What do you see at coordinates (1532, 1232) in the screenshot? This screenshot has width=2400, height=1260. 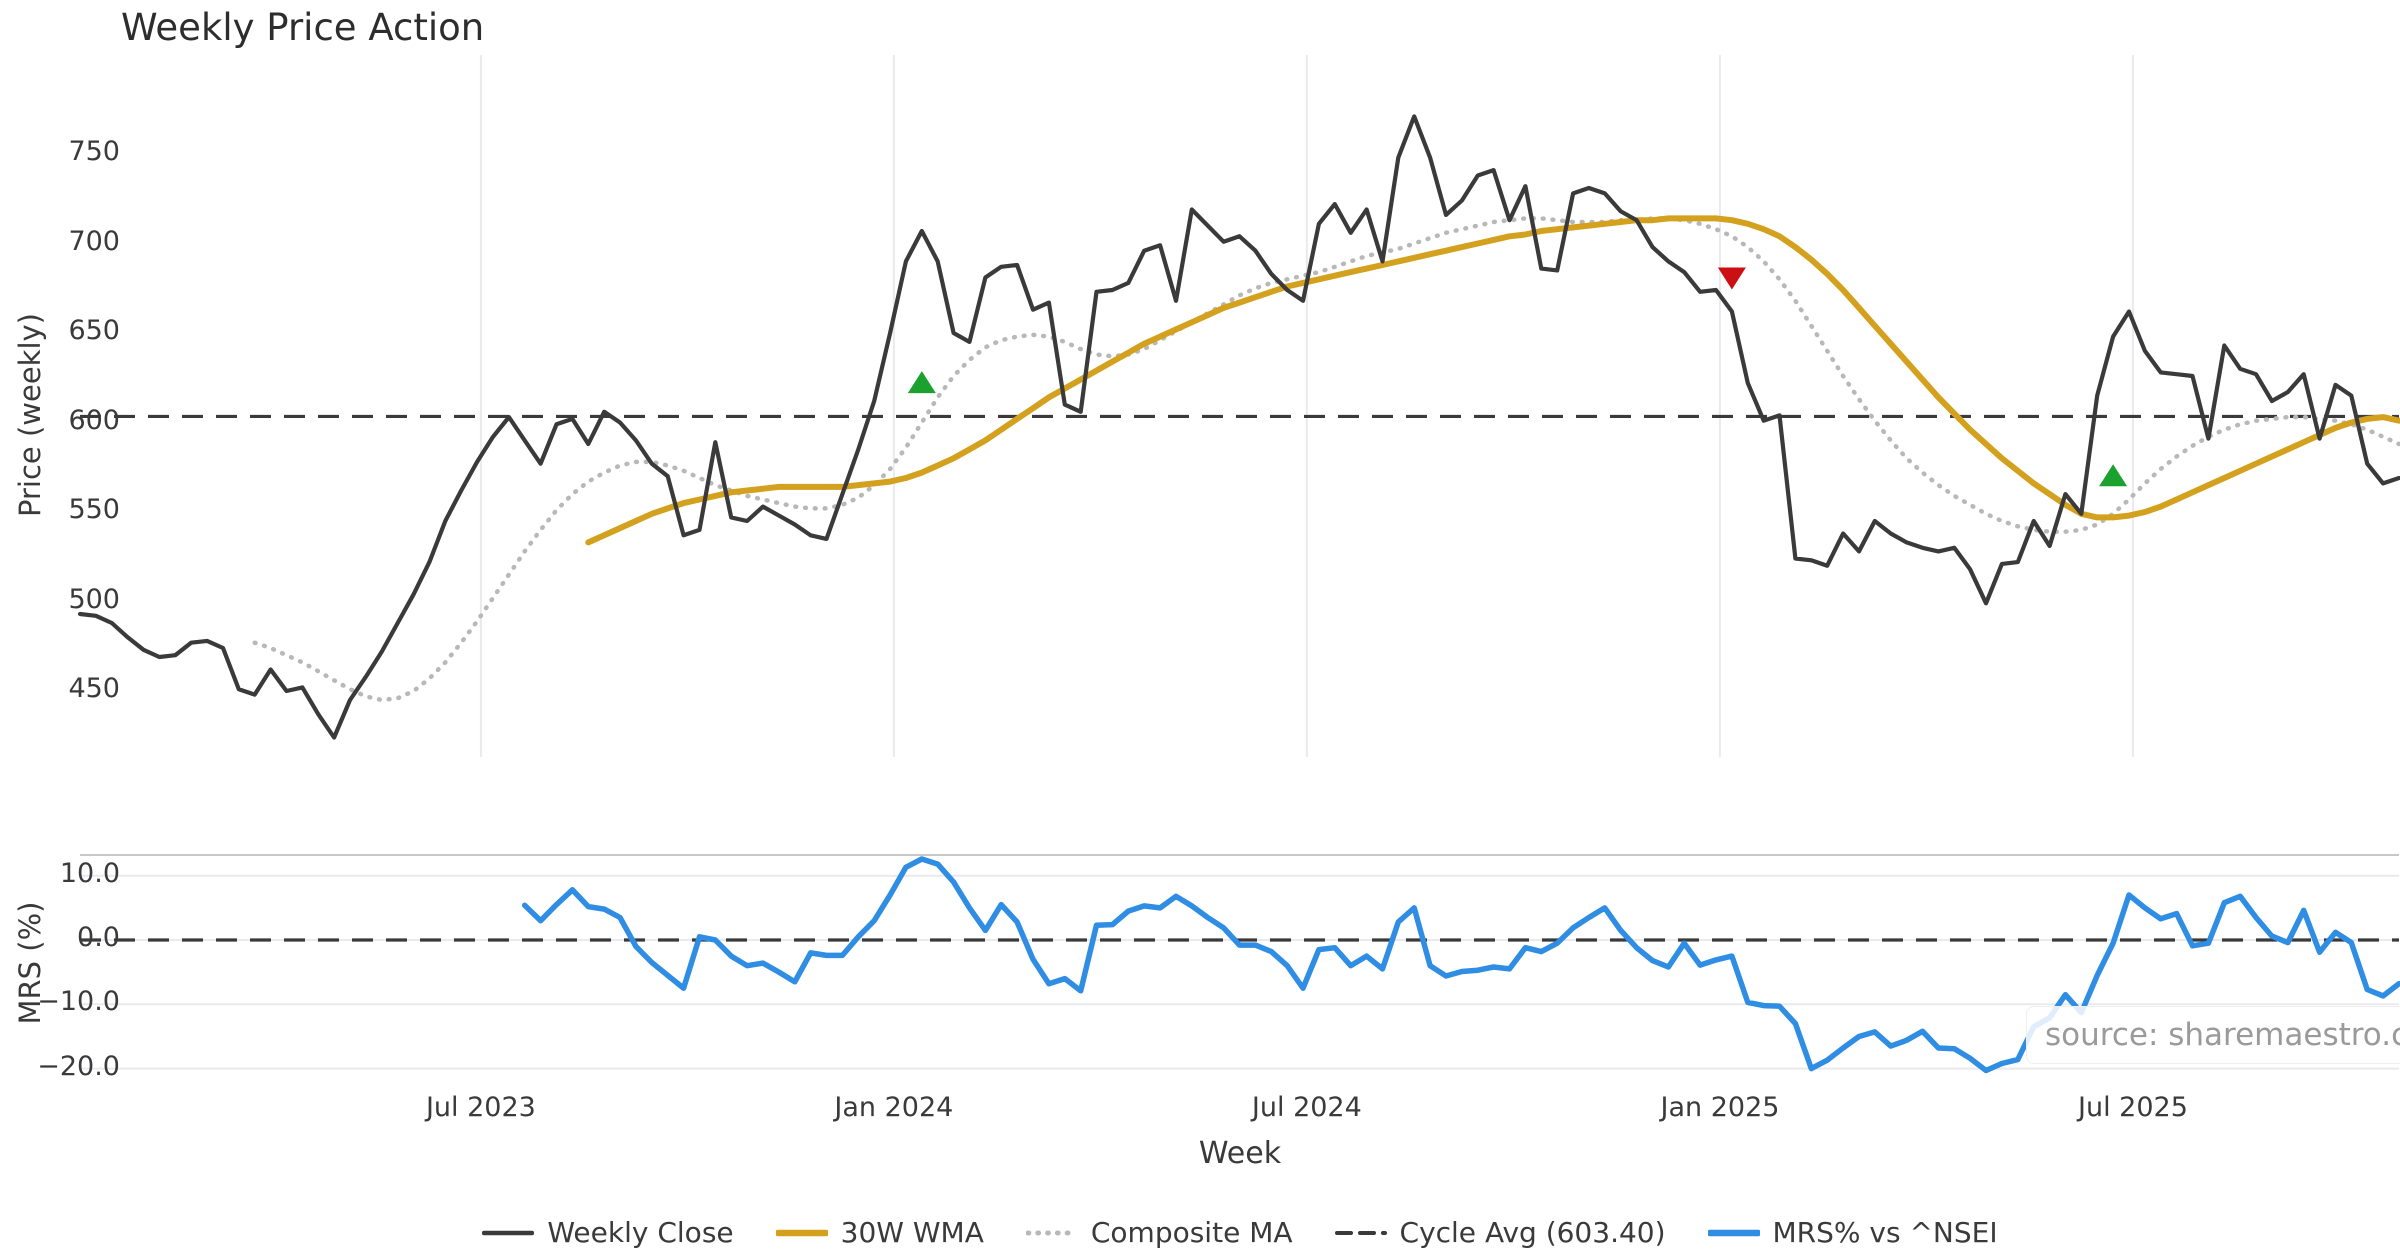 I see `legend-item-label: Cycle Avg (603.40)` at bounding box center [1532, 1232].